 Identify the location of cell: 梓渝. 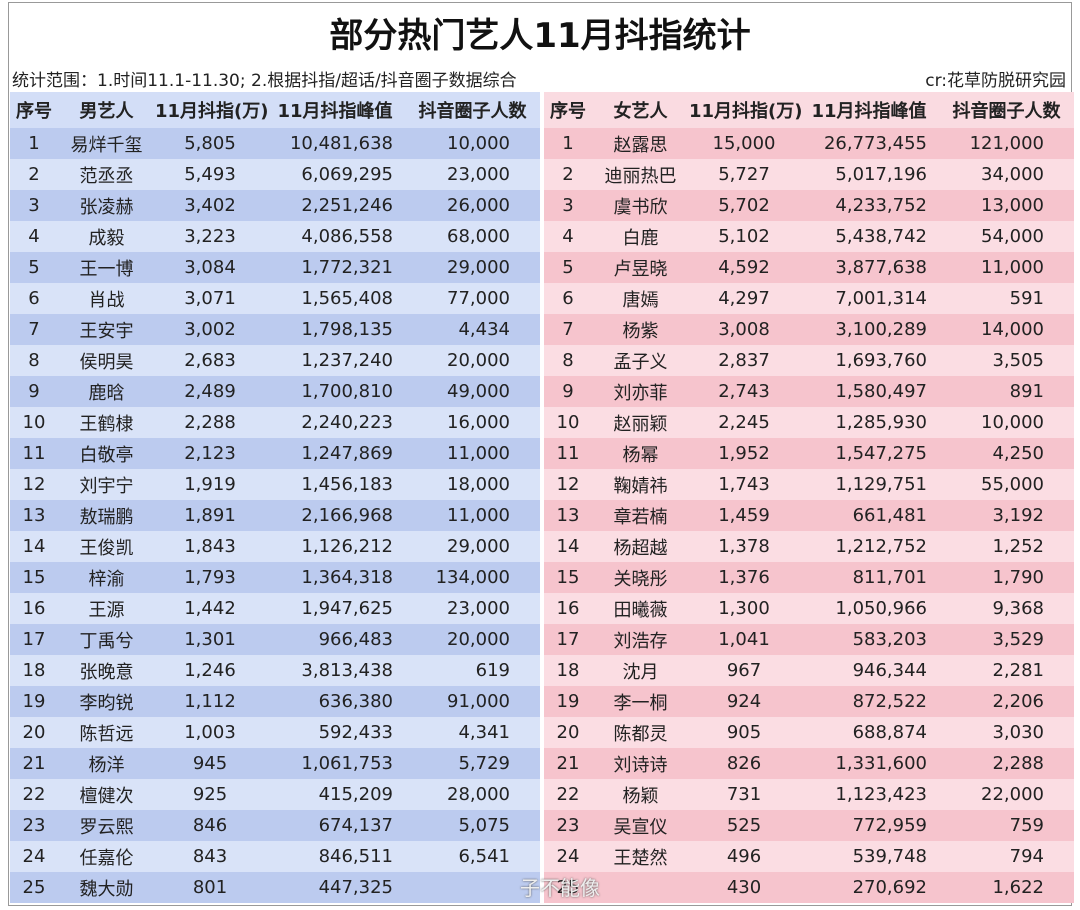
(106, 579).